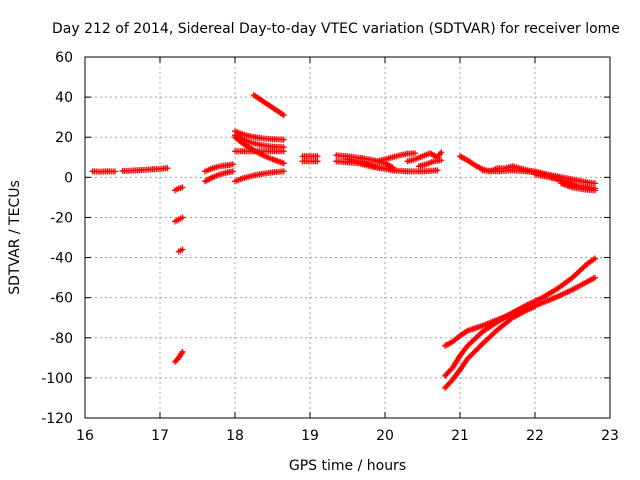  I want to click on y-tick-label: -80, so click(61, 339).